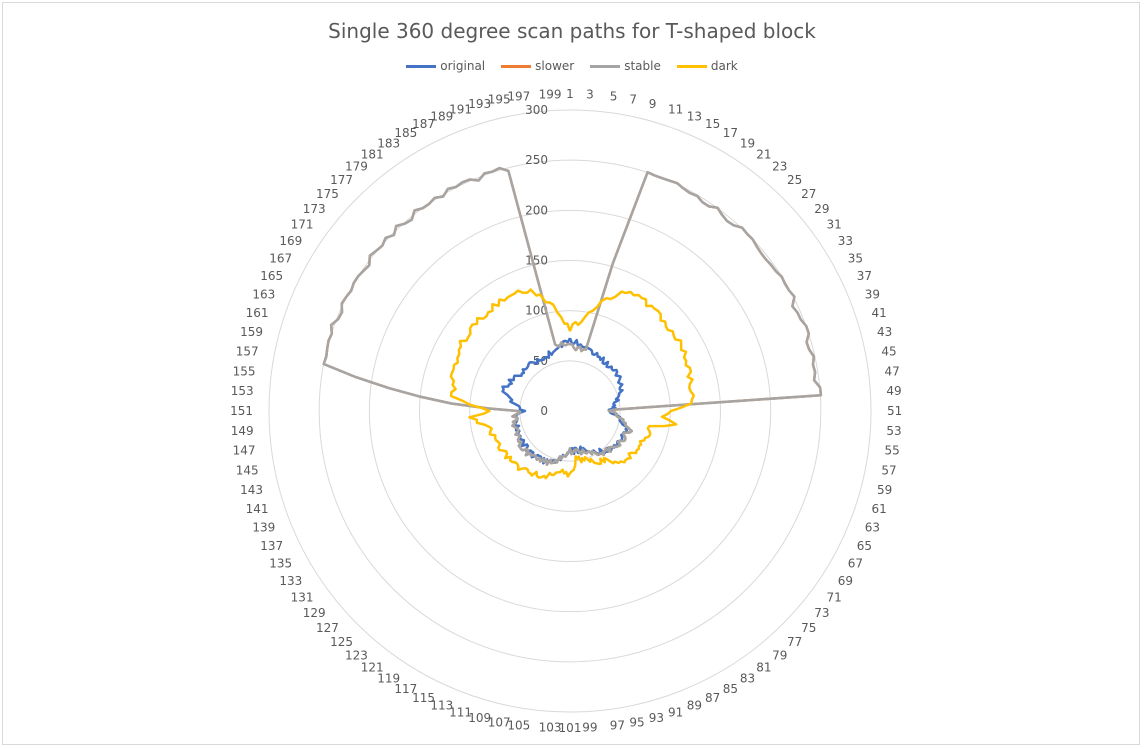 The height and width of the screenshot is (749, 1144). What do you see at coordinates (518, 726) in the screenshot?
I see `category-tick-label: 105` at bounding box center [518, 726].